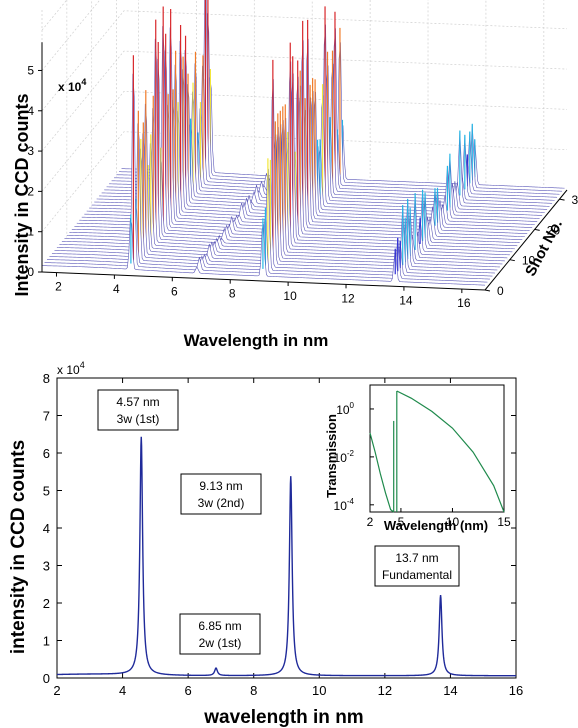  I want to click on y-tick-label: 20, so click(554, 230).